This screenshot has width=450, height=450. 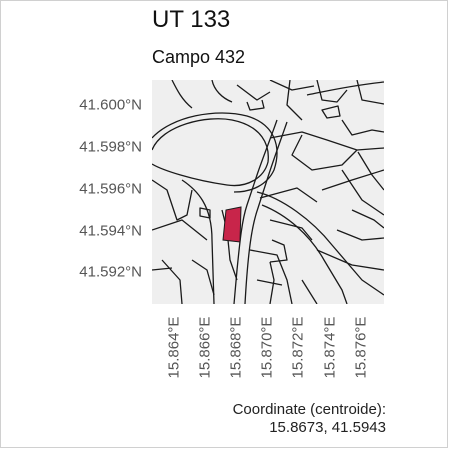 What do you see at coordinates (330, 347) in the screenshot?
I see `x-tick-label: 15.874°E` at bounding box center [330, 347].